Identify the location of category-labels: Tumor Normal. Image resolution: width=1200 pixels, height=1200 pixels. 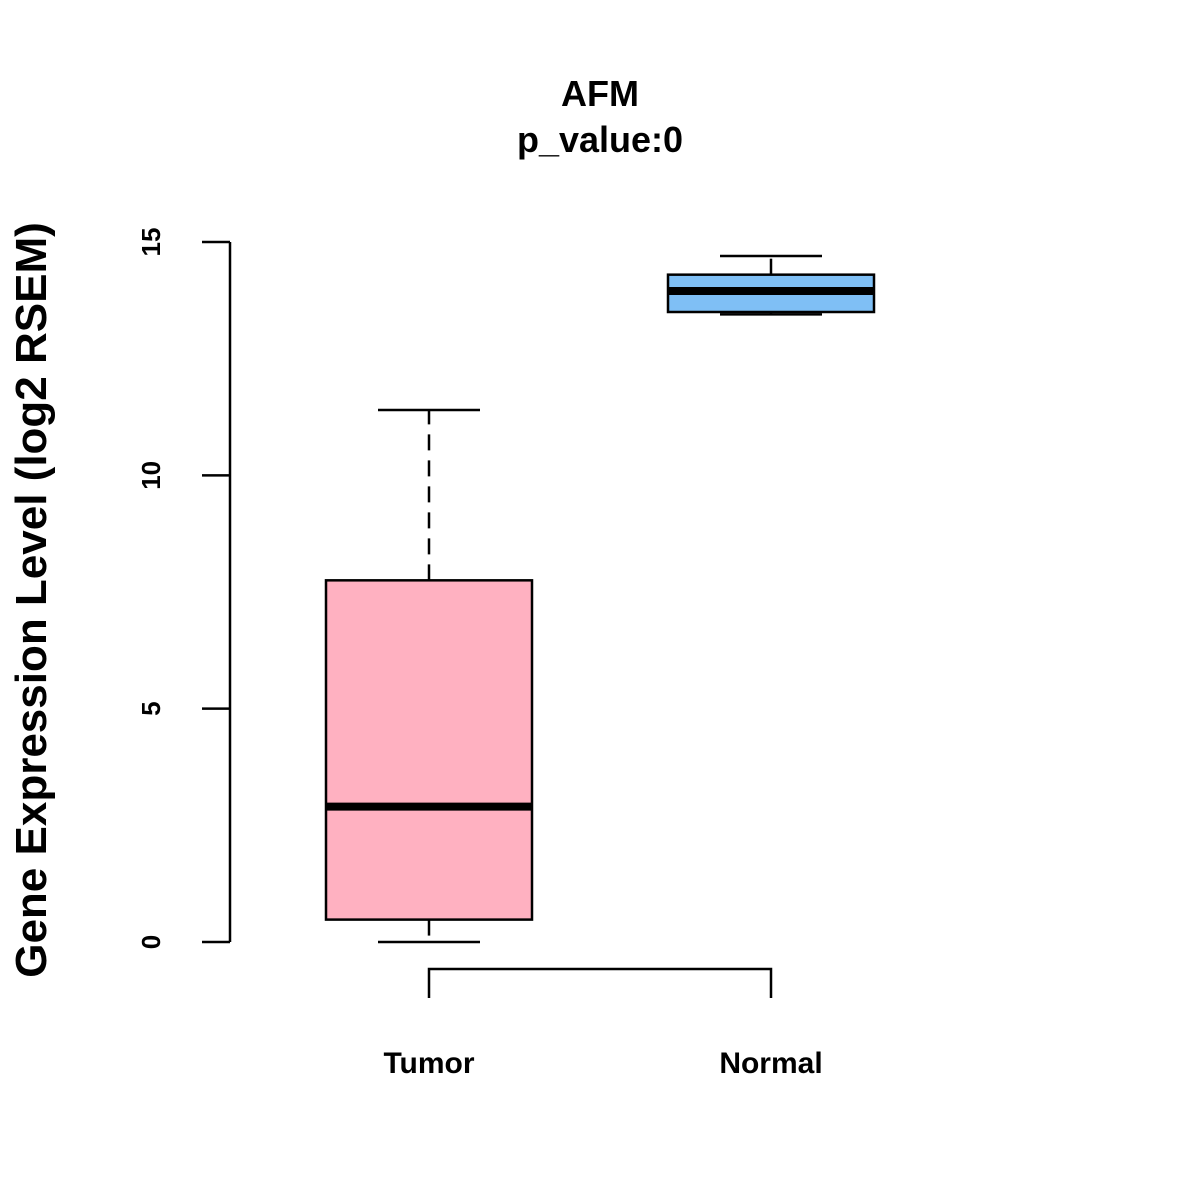
(602, 1063).